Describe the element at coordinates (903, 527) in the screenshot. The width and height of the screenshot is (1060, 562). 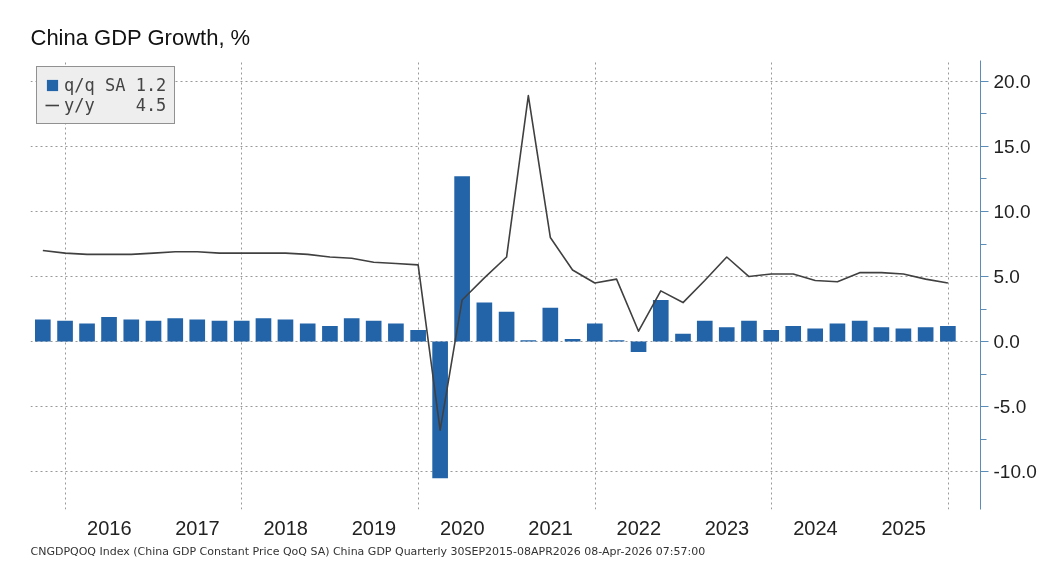
I see `x-tick-label: 2025` at that location.